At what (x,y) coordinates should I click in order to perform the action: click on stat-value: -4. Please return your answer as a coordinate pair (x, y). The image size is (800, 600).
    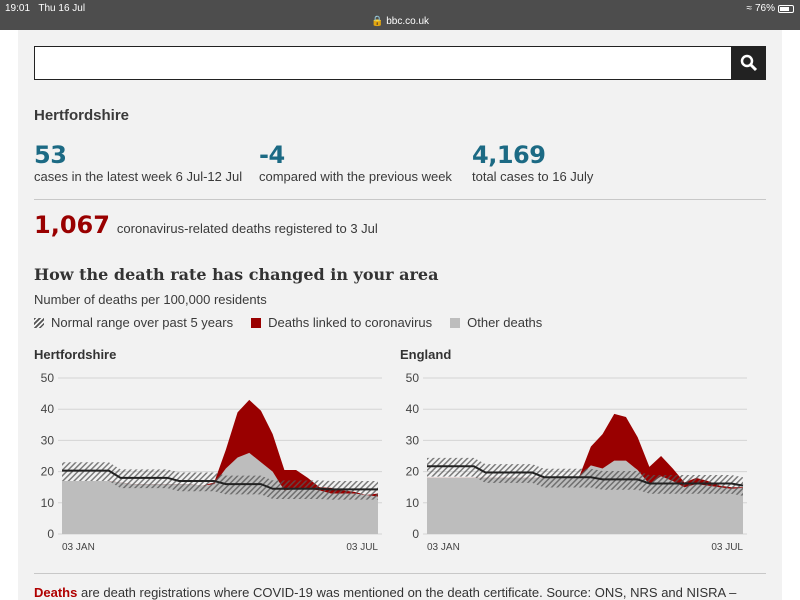
    Looking at the image, I should click on (272, 155).